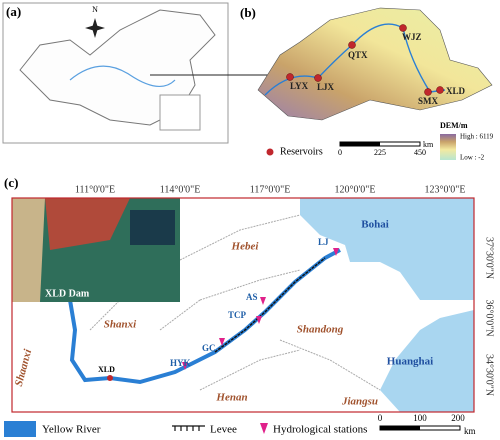 Image resolution: width=500 pixels, height=440 pixels. Describe the element at coordinates (180, 189) in the screenshot. I see `lon-tick: 114°0'0"E` at that location.